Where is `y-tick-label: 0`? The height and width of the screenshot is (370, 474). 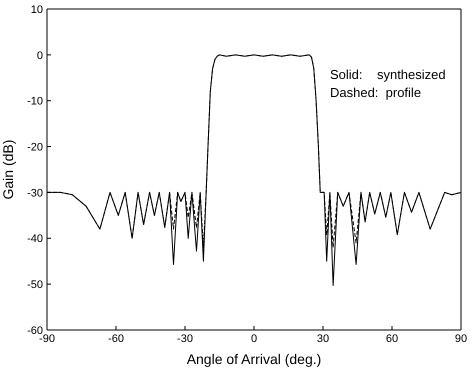
y-tick-label: 0 is located at coordinates (39, 56).